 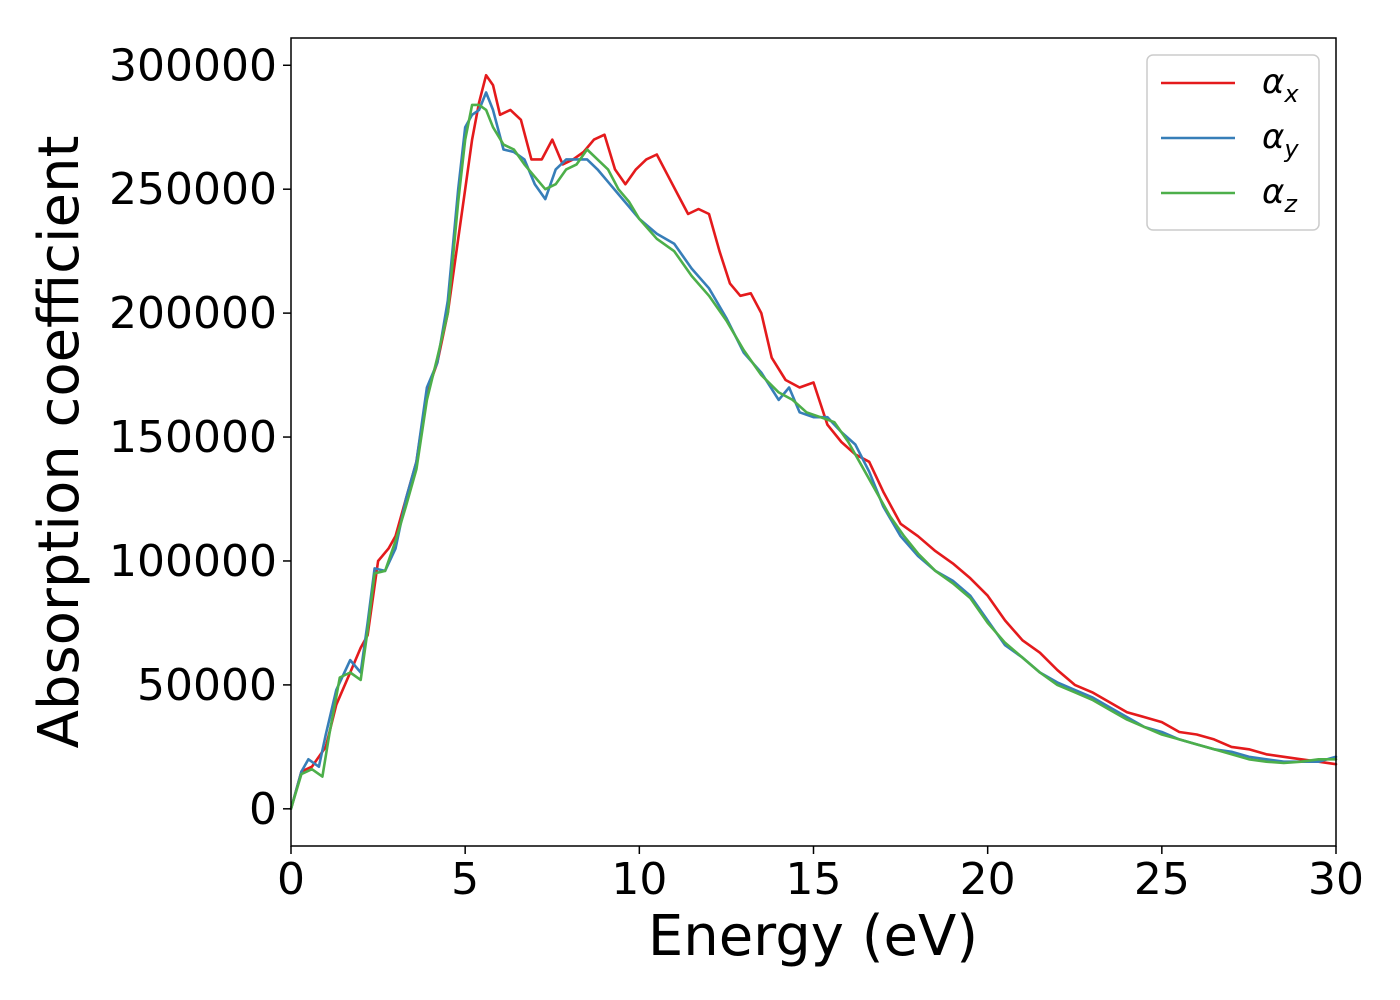 I want to click on legend-label-z: αz, so click(x=1280, y=195).